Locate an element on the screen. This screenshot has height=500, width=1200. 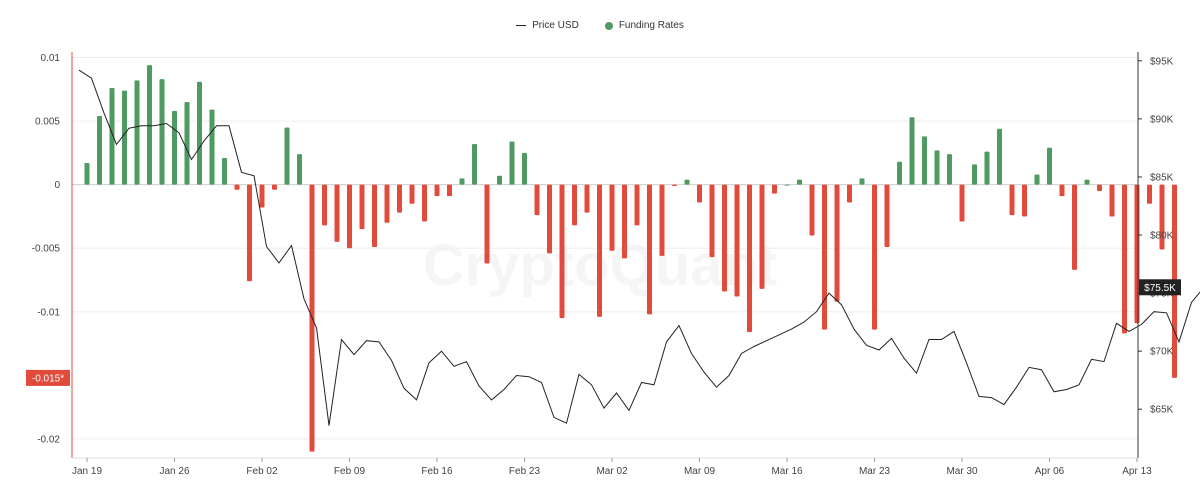
current-price-label: $75.5K is located at coordinates (1160, 288).